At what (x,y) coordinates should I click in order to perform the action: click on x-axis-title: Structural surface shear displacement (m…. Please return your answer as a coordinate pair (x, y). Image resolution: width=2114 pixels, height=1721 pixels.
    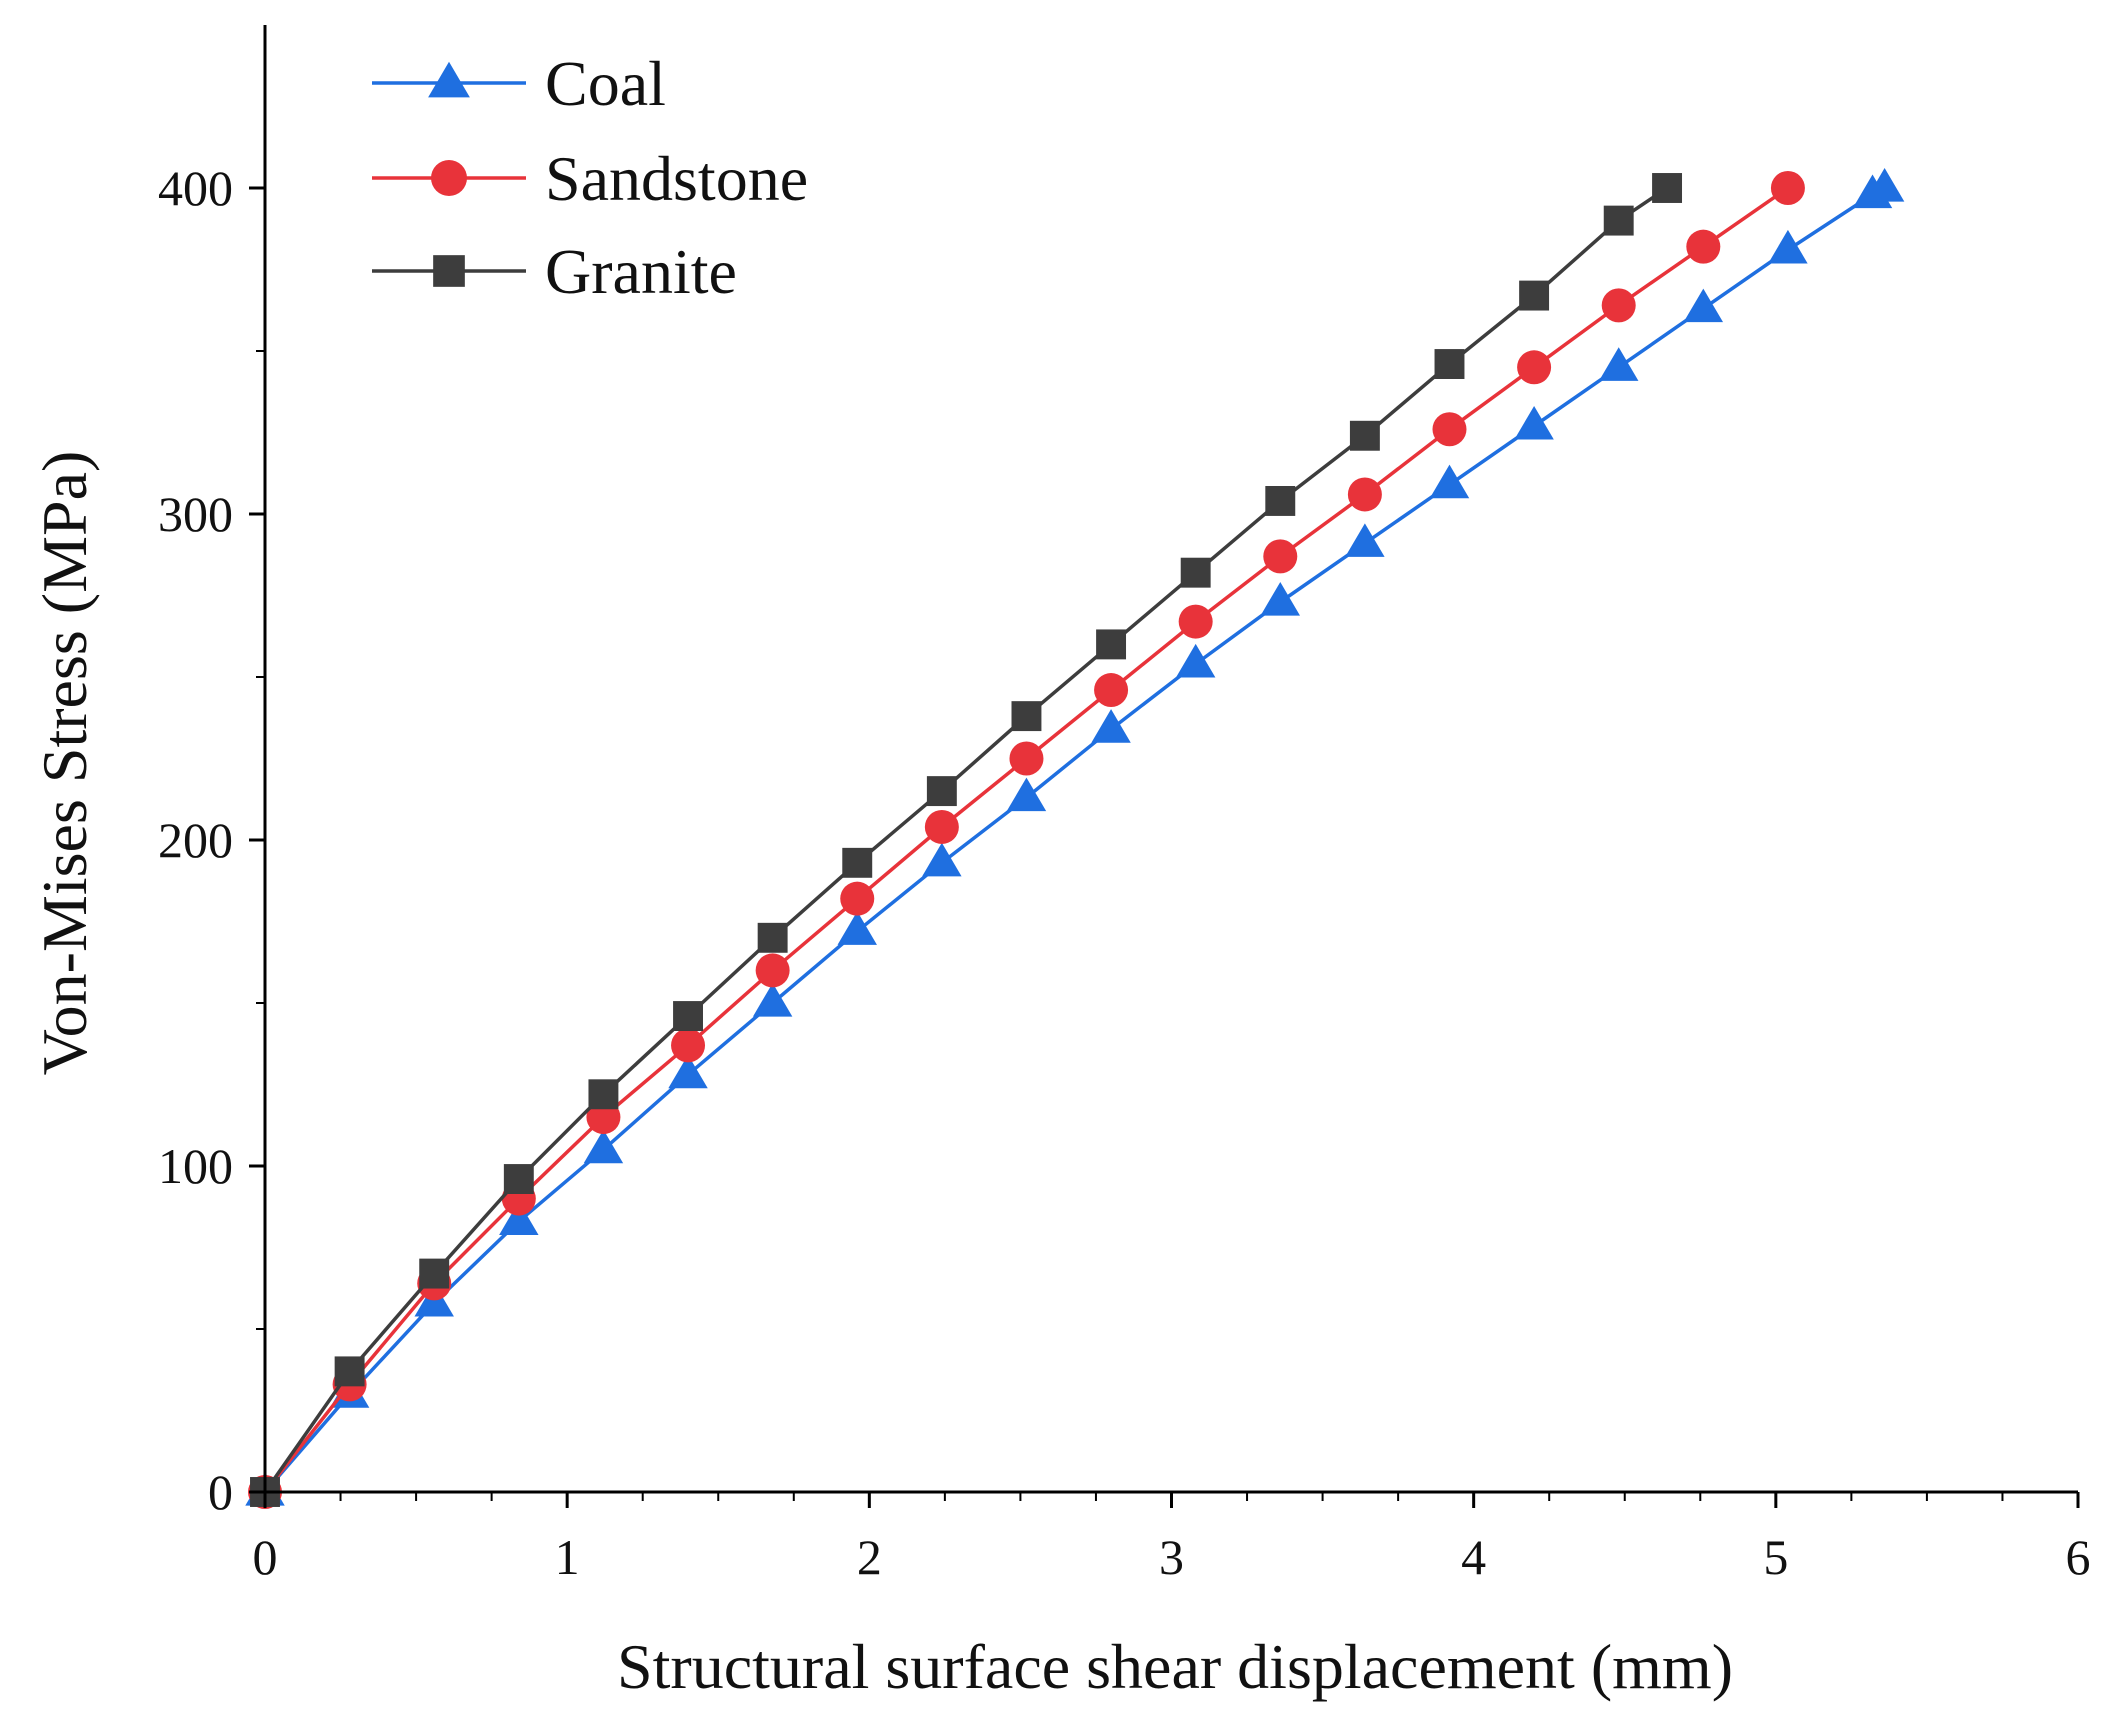
    Looking at the image, I should click on (1175, 1666).